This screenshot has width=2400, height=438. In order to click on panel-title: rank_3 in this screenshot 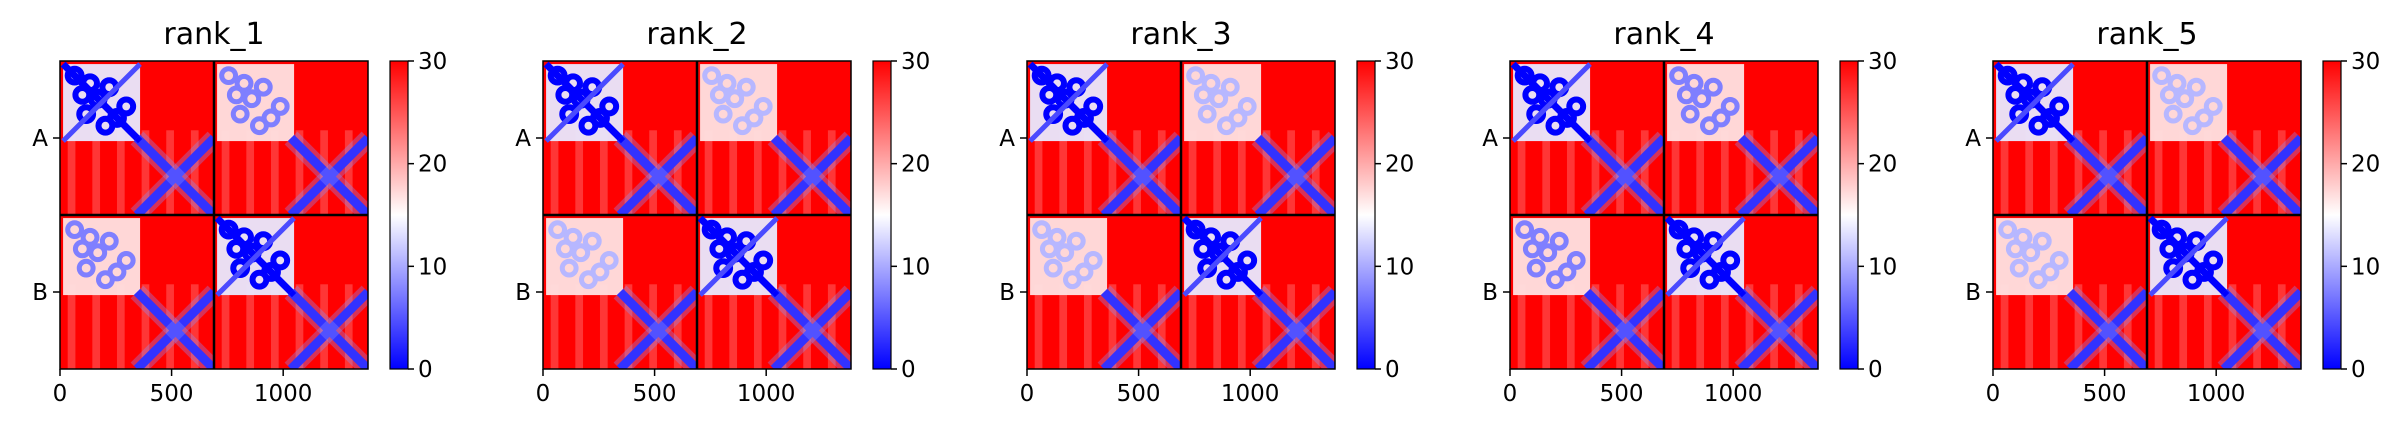, I will do `click(1180, 34)`.